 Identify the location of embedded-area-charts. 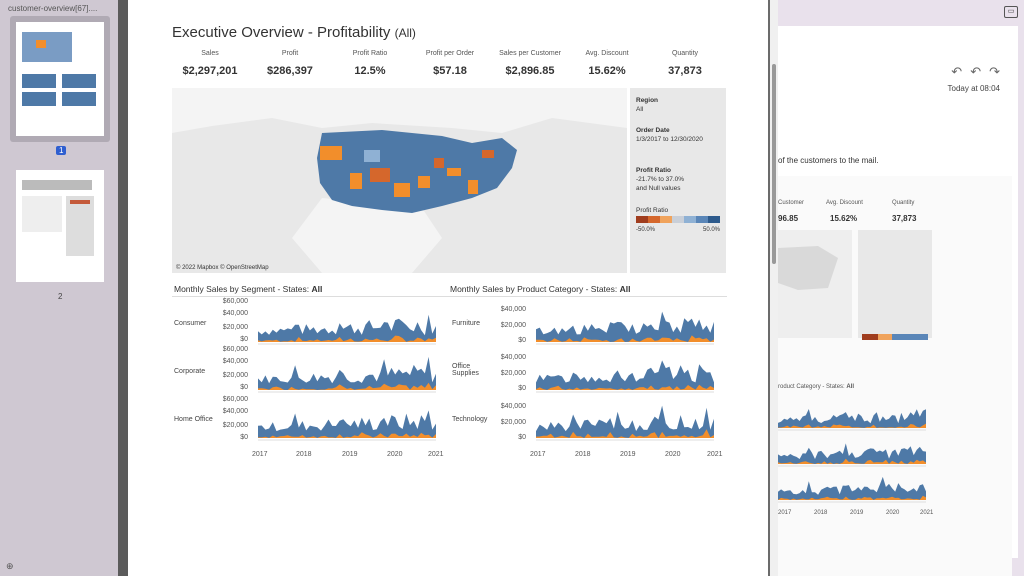
(852, 456).